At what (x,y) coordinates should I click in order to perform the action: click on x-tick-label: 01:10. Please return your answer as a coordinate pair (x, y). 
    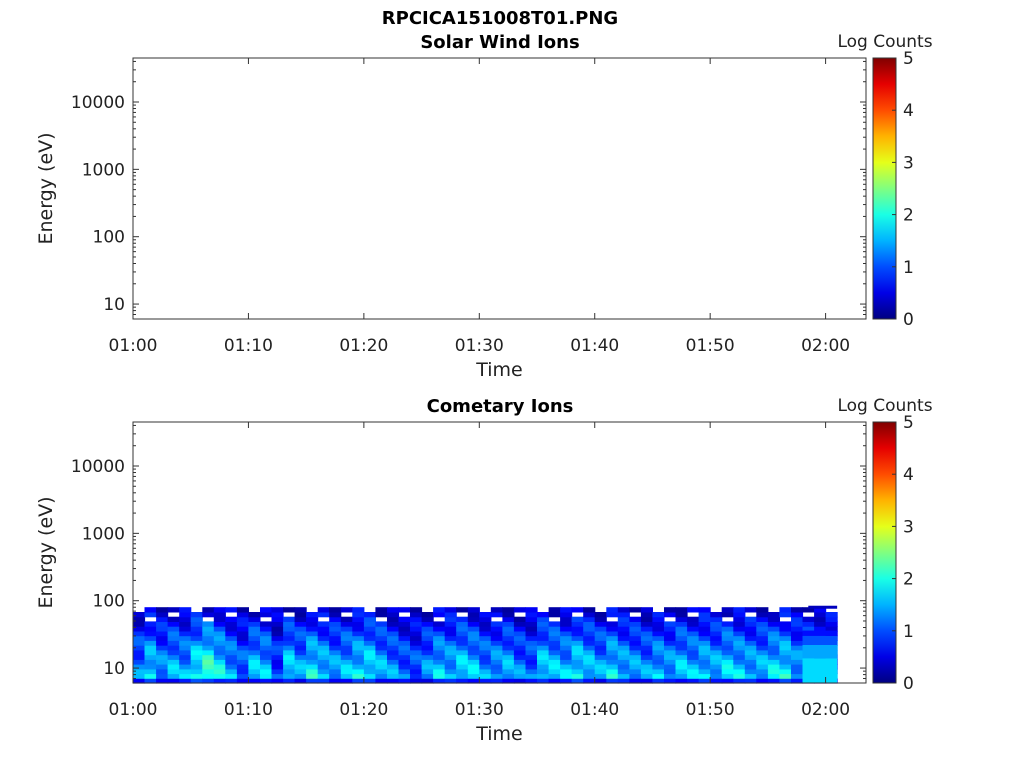
    Looking at the image, I should click on (248, 710).